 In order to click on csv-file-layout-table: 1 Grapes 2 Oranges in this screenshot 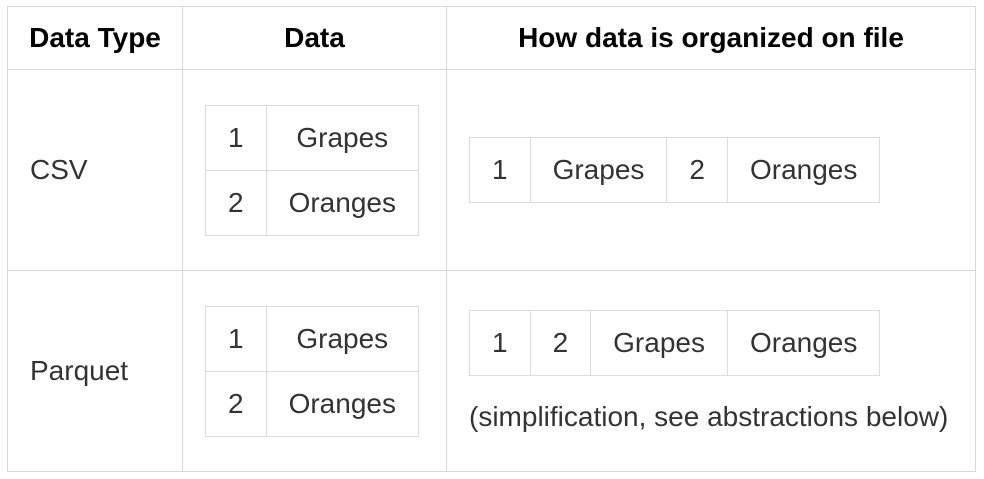, I will do `click(675, 170)`.